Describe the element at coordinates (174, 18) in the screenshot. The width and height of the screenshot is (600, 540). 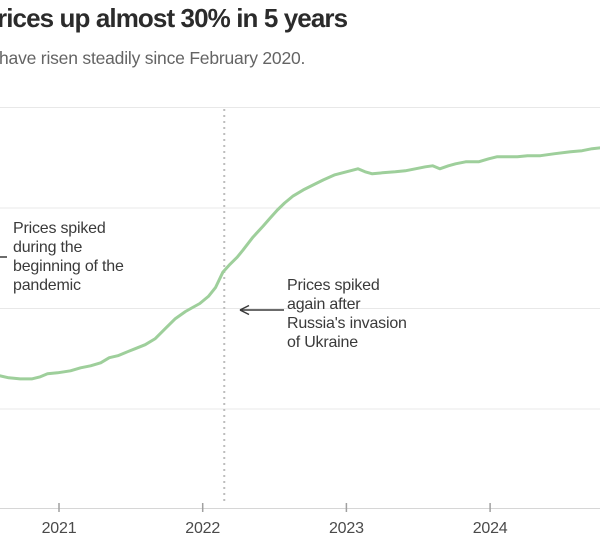
I see `chart-title: rices up almost 30% in 5 years` at that location.